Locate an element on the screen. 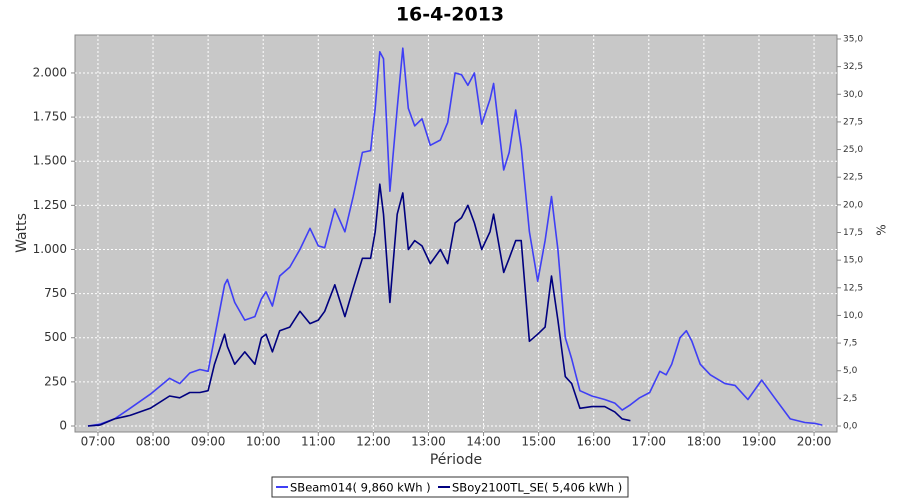 Image resolution: width=900 pixels, height=500 pixels. y2-tick-label: 35,0 is located at coordinates (853, 39).